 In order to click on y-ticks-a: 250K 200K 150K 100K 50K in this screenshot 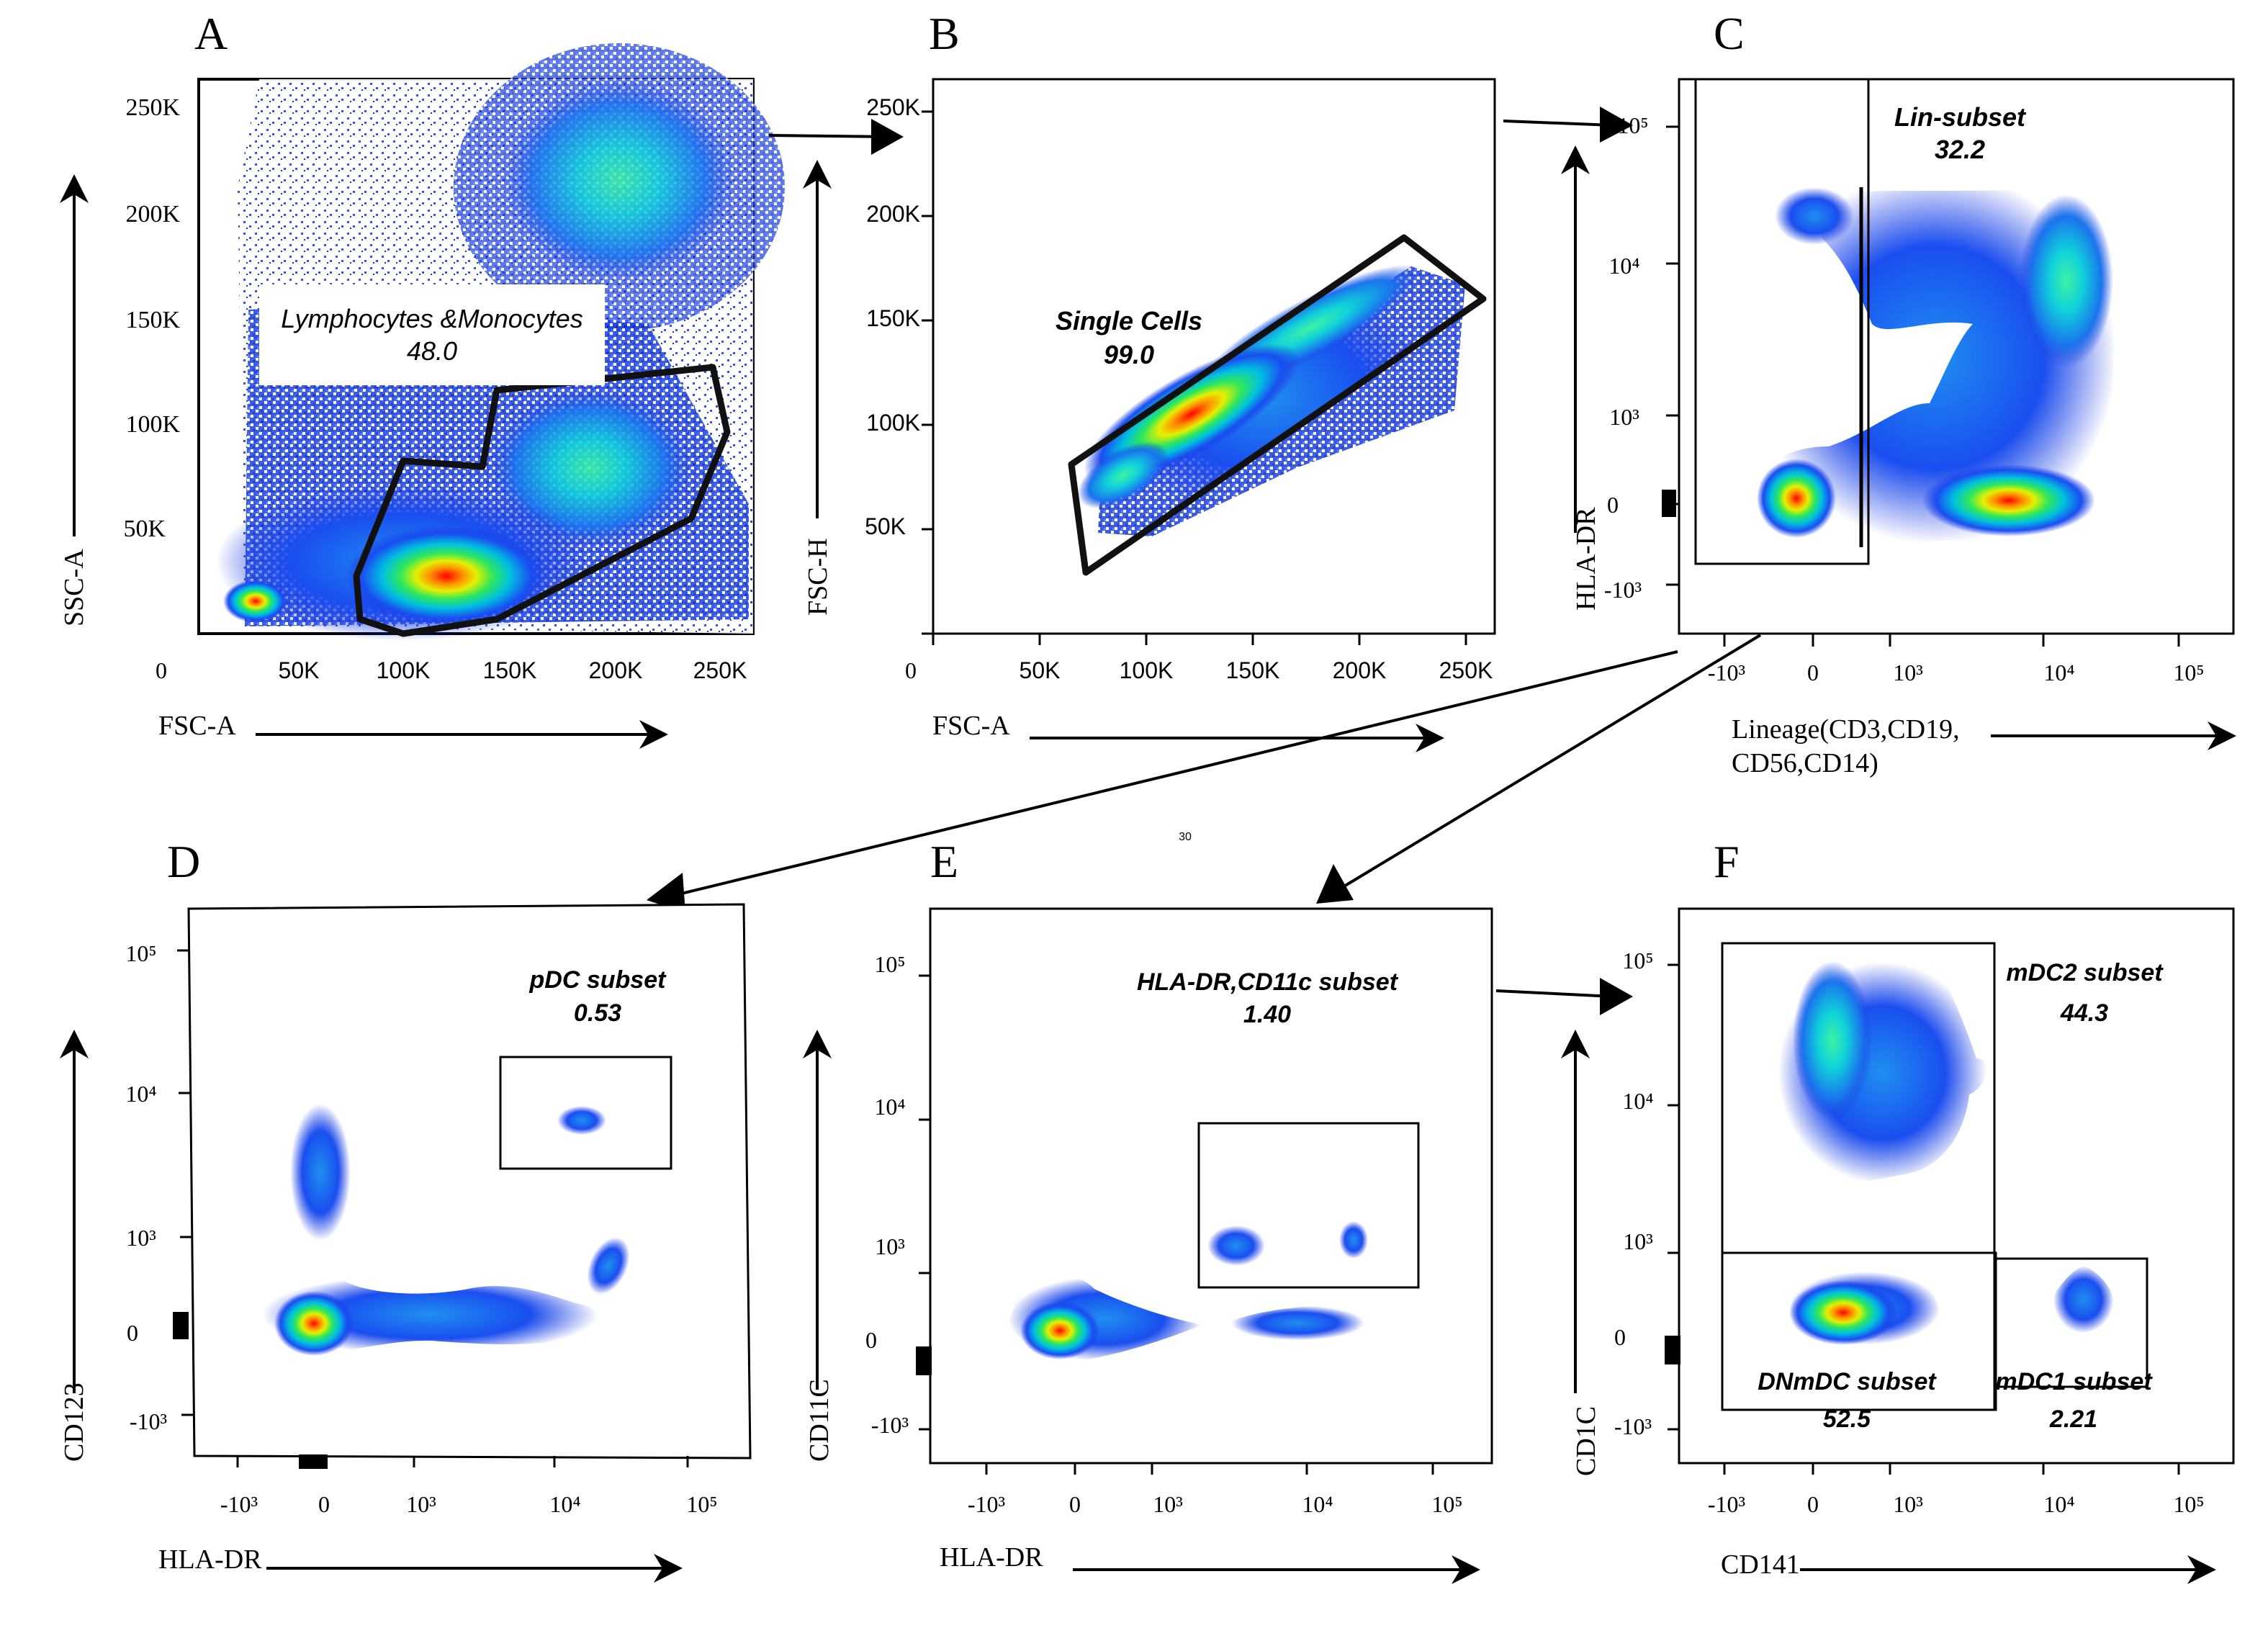, I will do `click(151, 318)`.